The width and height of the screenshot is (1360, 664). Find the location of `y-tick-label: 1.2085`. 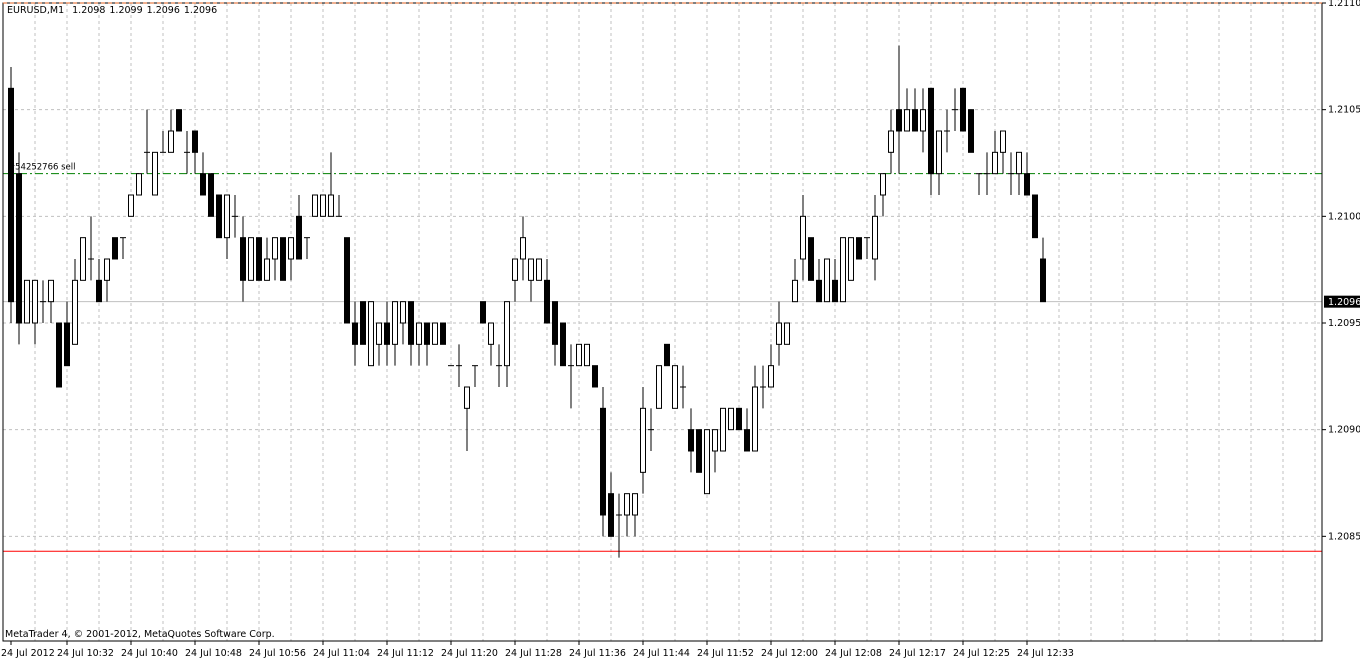

y-tick-label: 1.2085 is located at coordinates (1344, 536).